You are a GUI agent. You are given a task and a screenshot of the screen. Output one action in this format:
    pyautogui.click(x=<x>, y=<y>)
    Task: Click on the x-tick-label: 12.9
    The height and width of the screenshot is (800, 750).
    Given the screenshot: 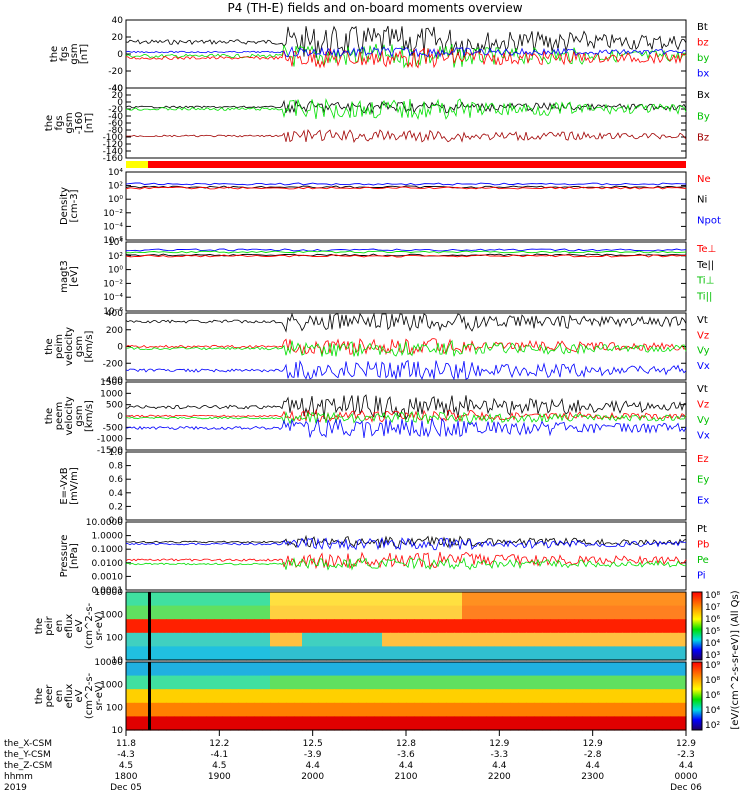 What is the action you would take?
    pyautogui.click(x=686, y=744)
    